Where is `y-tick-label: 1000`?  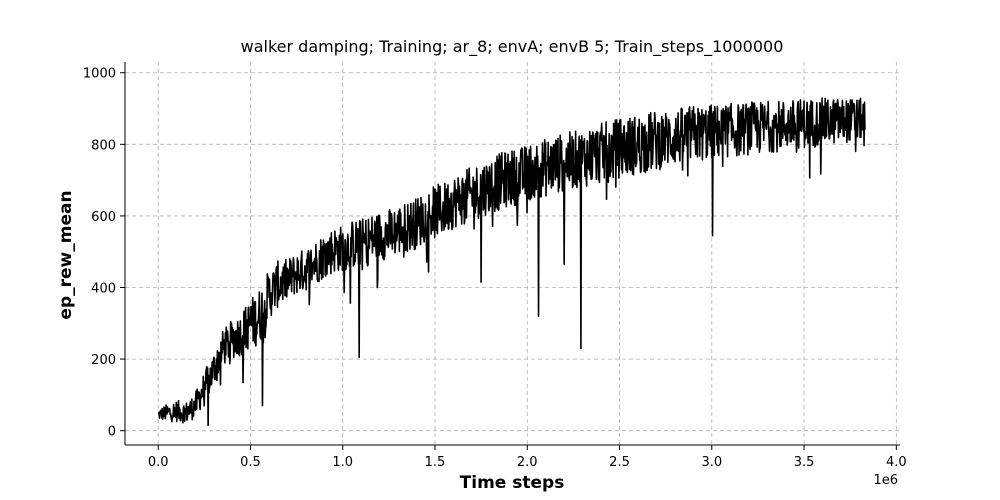
y-tick-label: 1000 is located at coordinates (99, 74).